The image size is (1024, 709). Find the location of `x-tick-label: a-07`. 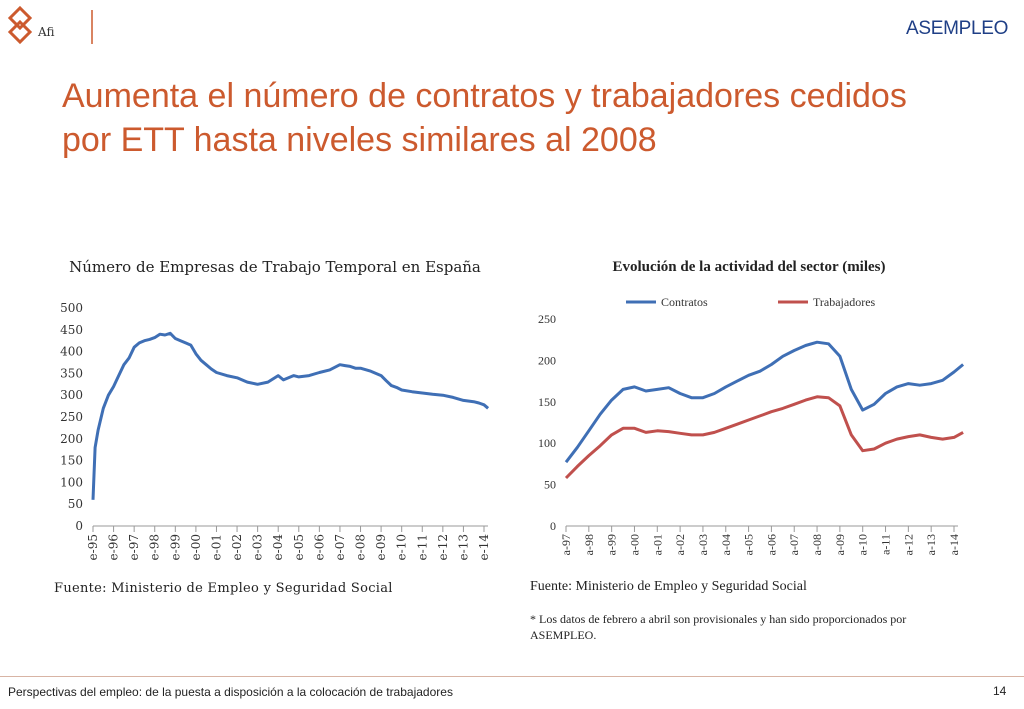

x-tick-label: a-07 is located at coordinates (794, 544).